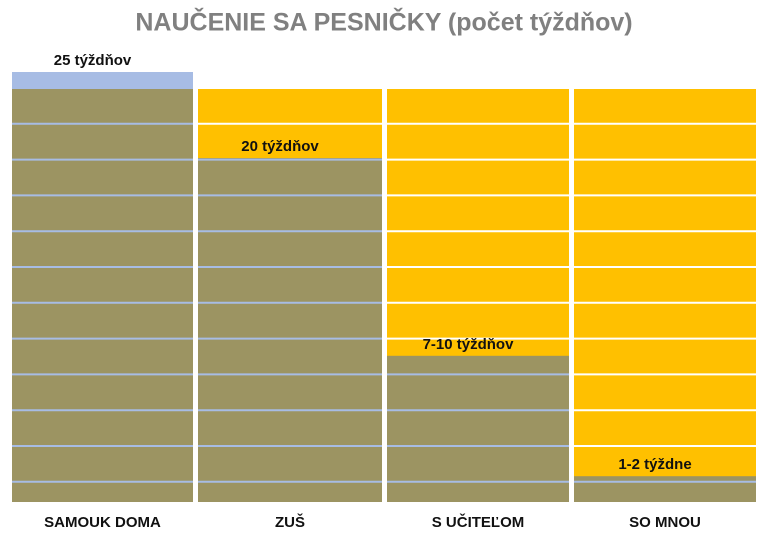 The width and height of the screenshot is (768, 542). What do you see at coordinates (93, 60) in the screenshot?
I see `value-label: 25 týždňov` at bounding box center [93, 60].